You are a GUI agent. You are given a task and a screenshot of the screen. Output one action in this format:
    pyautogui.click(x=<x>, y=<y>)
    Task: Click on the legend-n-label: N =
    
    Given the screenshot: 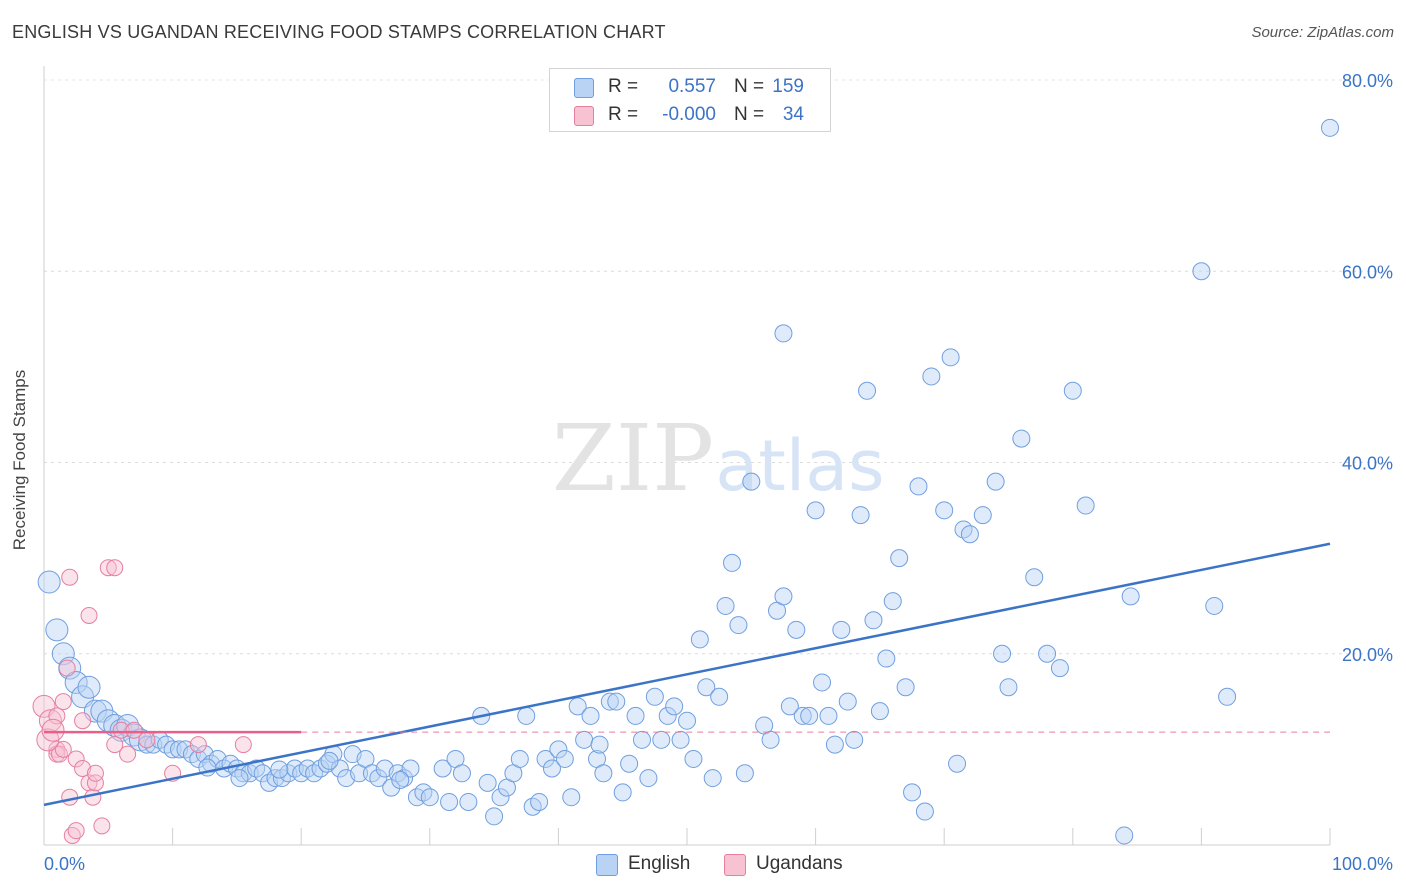 What is the action you would take?
    pyautogui.click(x=749, y=114)
    